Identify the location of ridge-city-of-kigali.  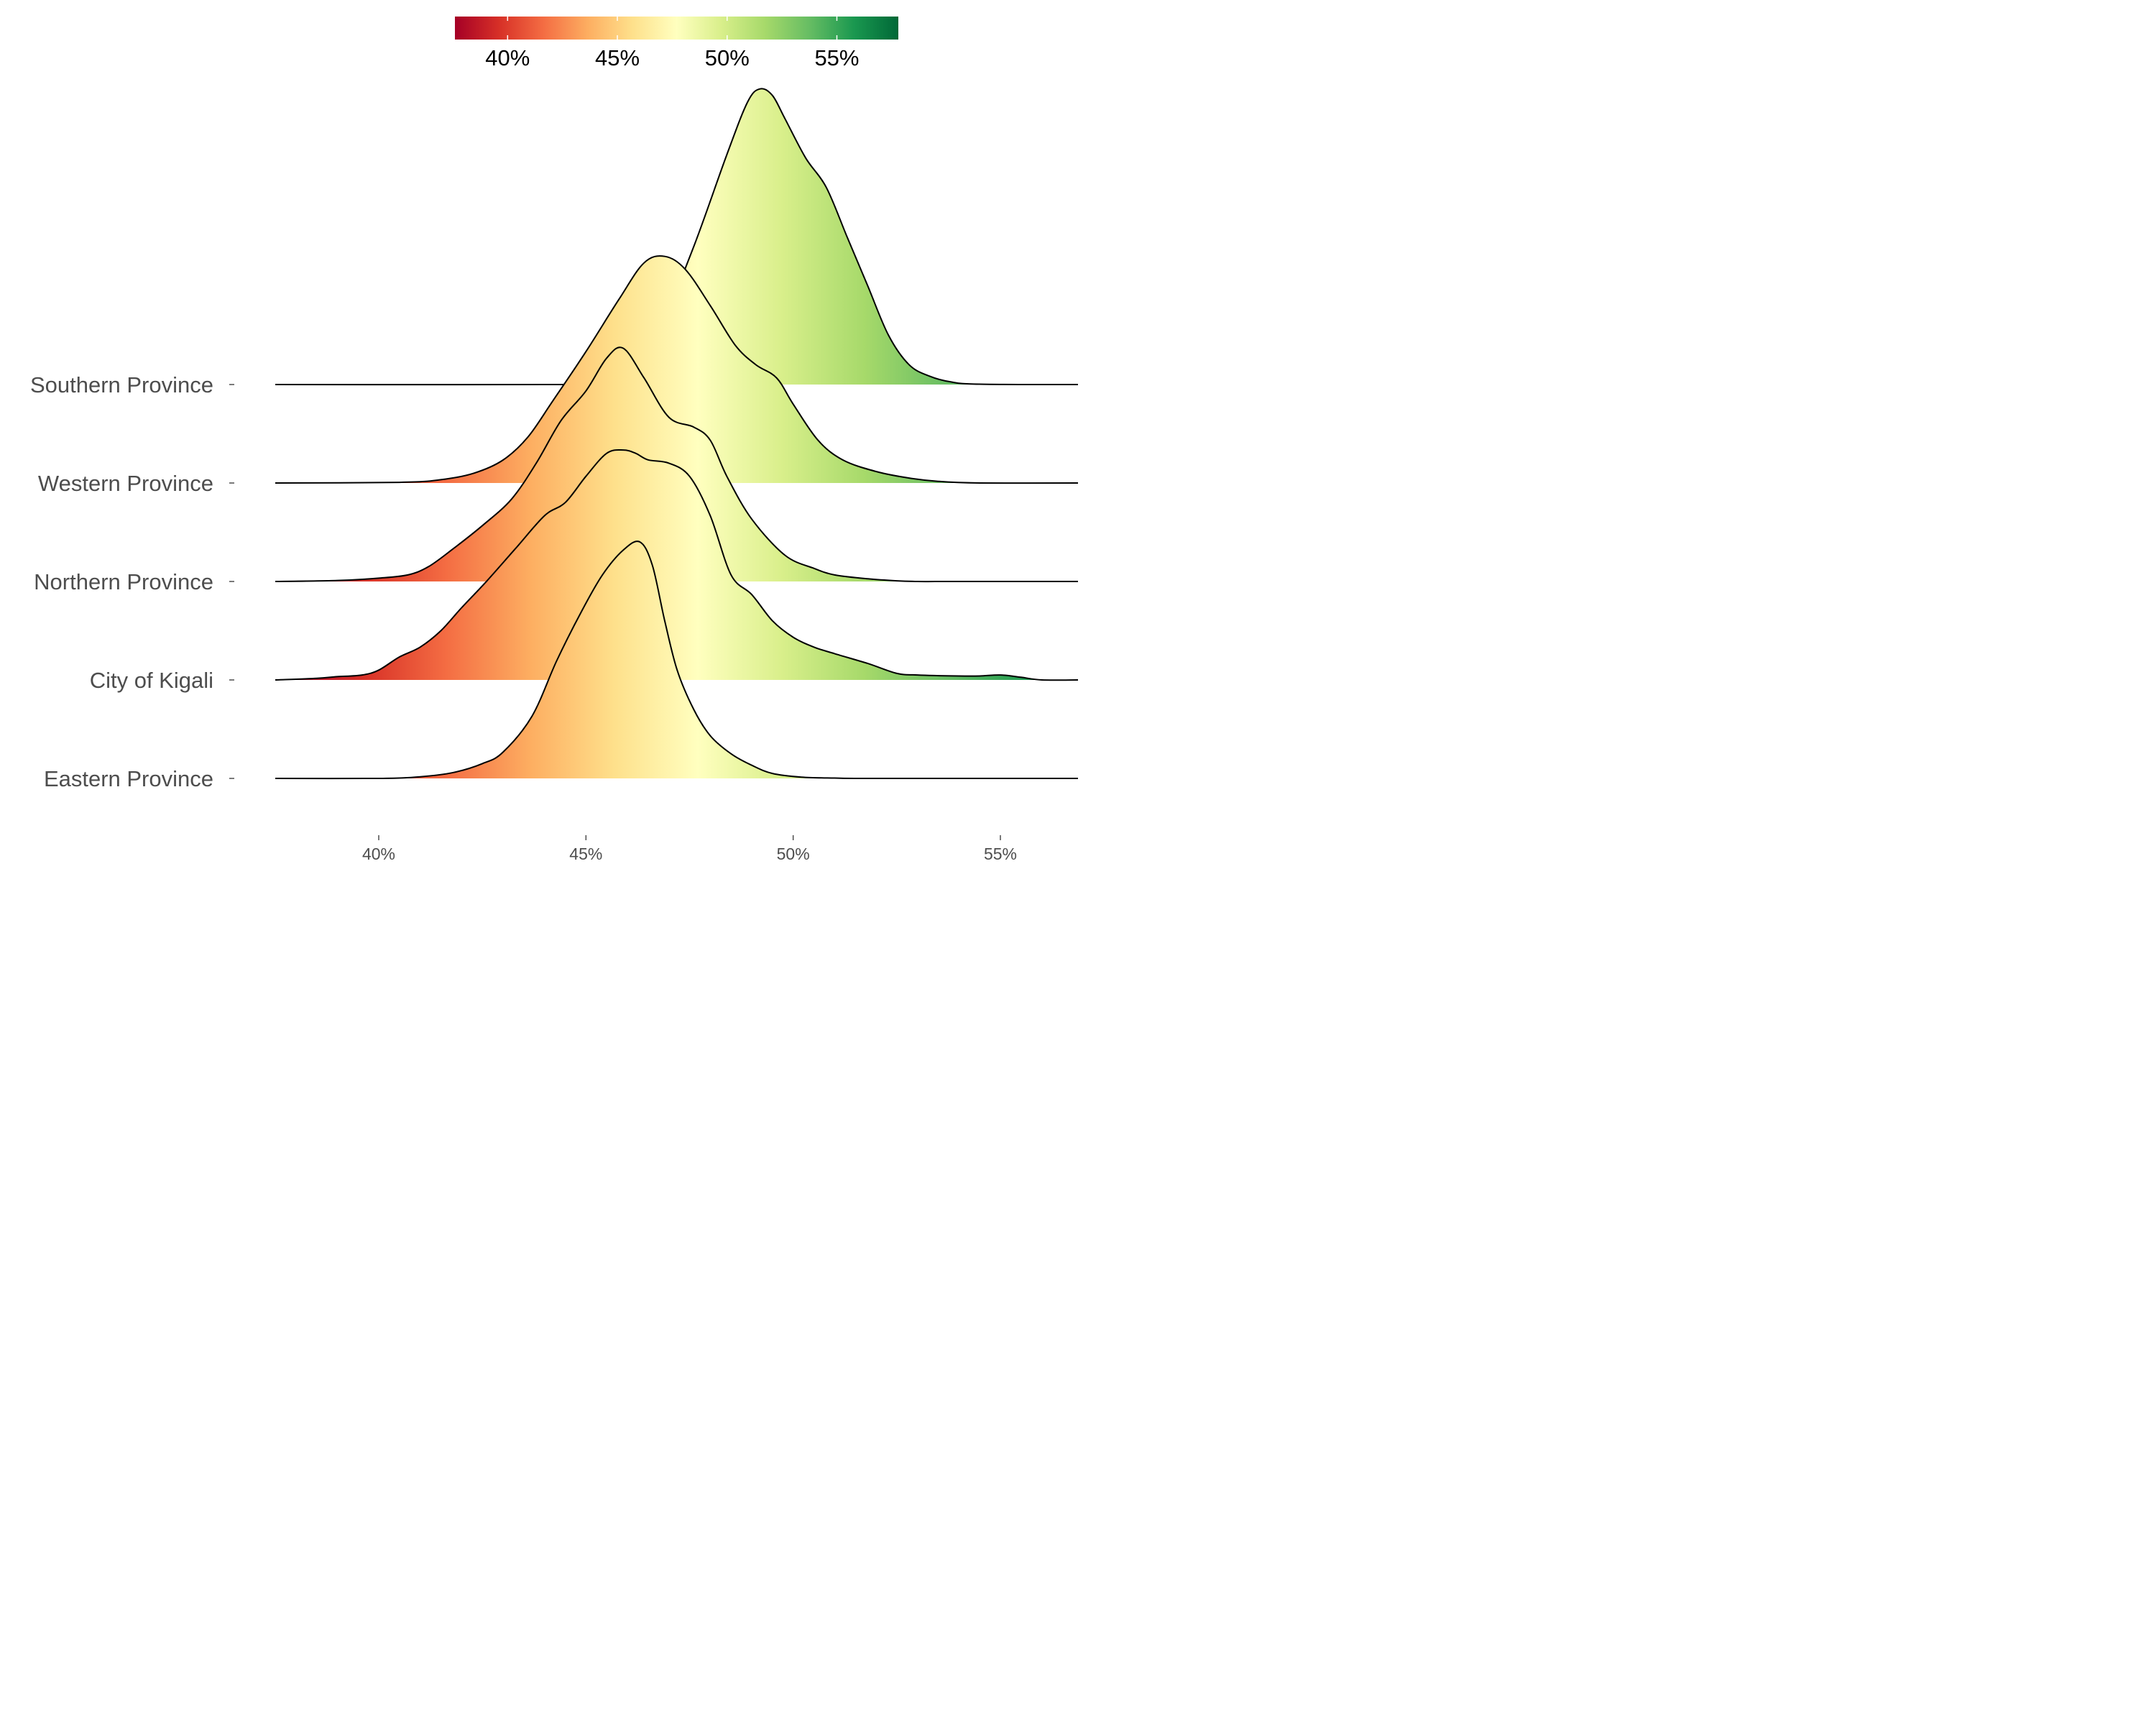
(677, 564).